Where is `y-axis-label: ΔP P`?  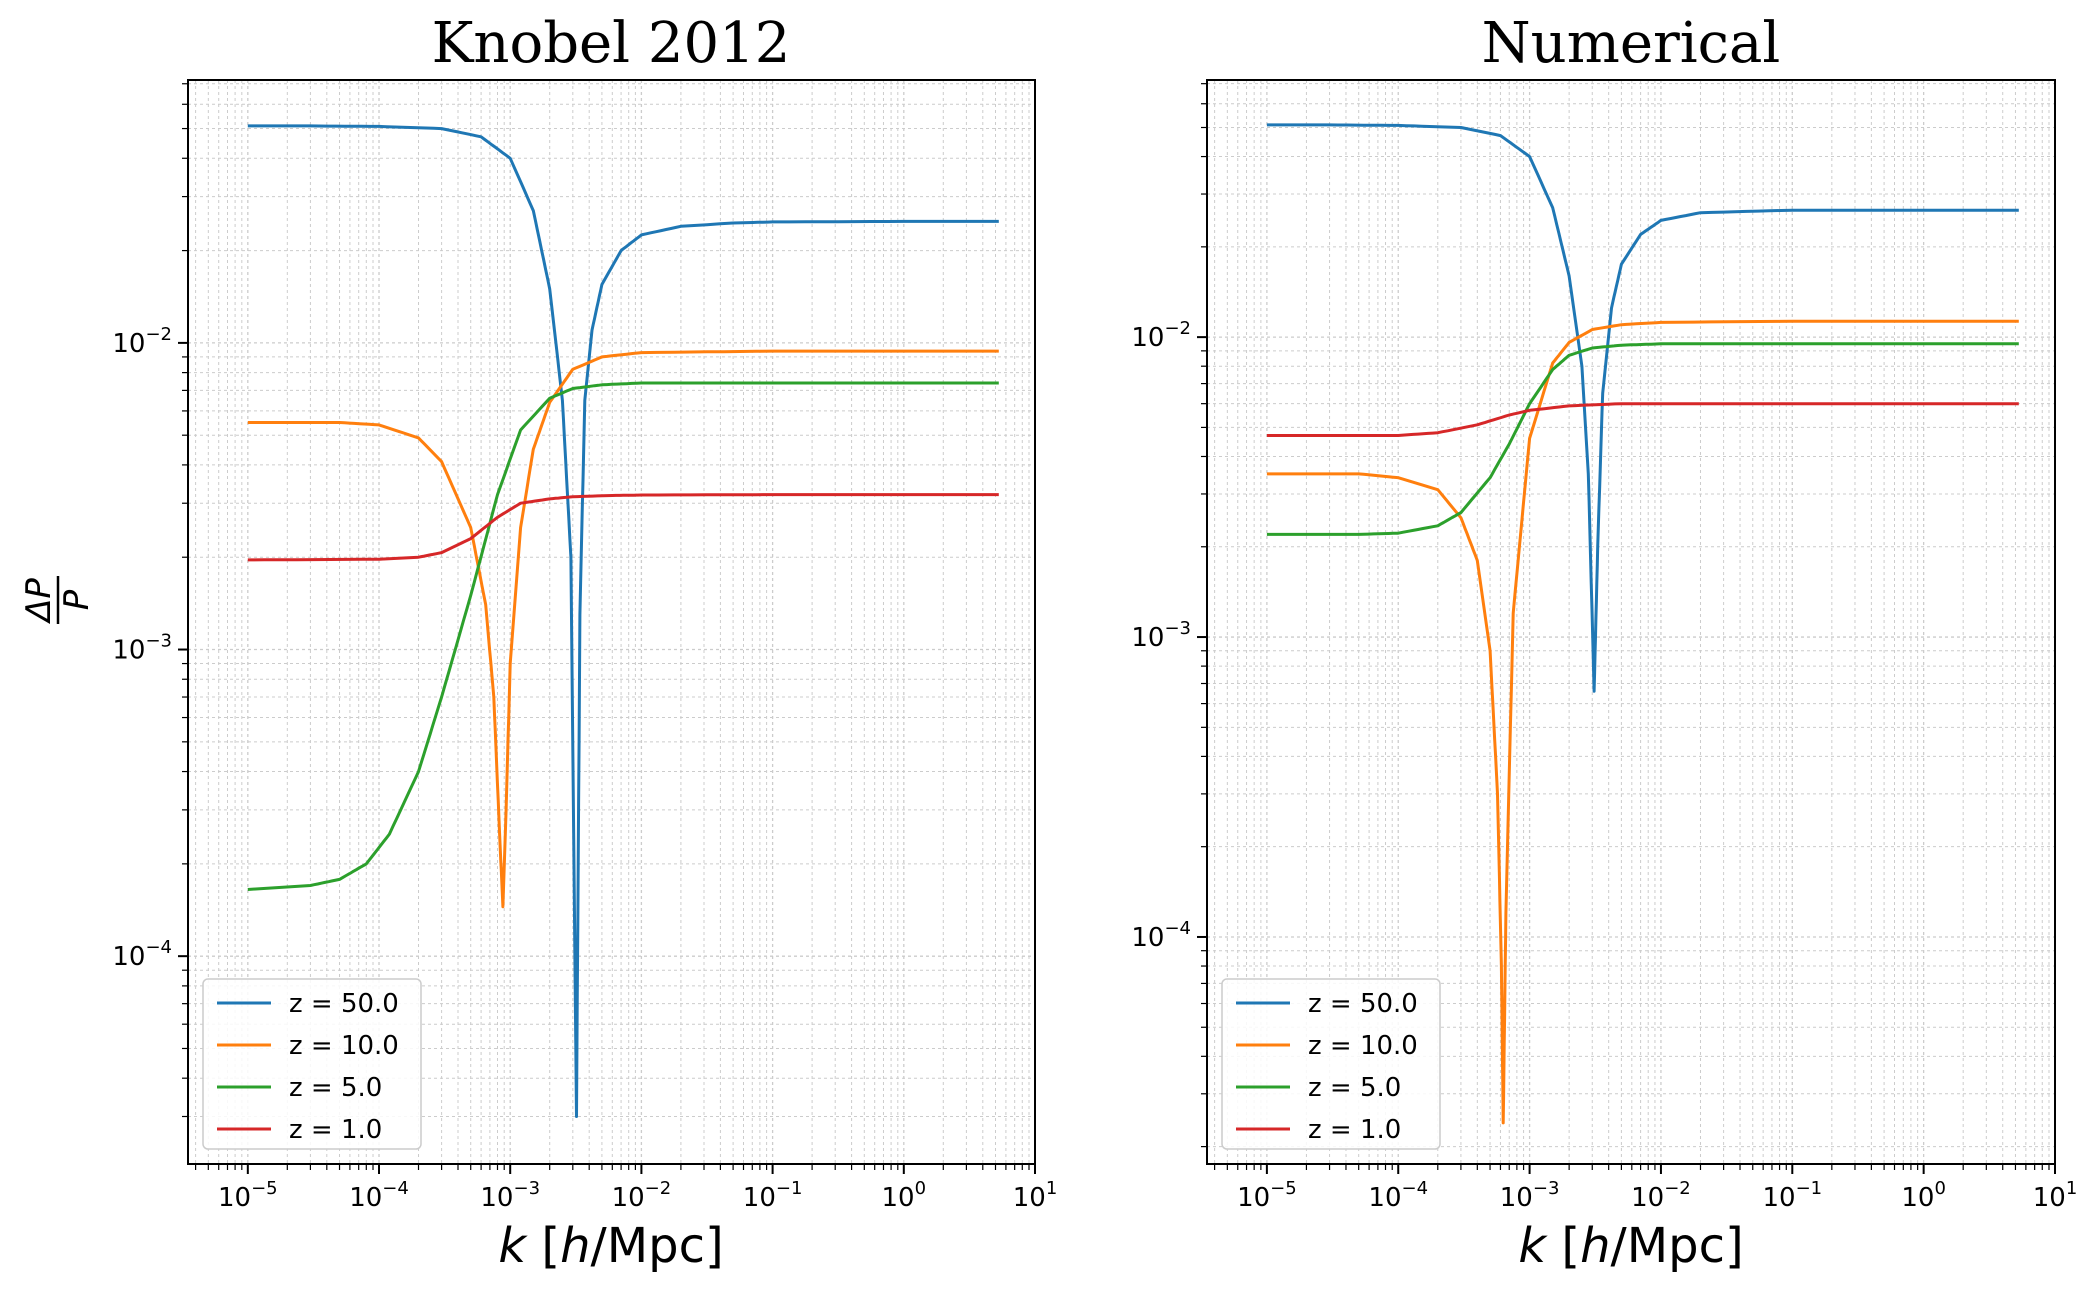
y-axis-label: ΔP P is located at coordinates (58, 600).